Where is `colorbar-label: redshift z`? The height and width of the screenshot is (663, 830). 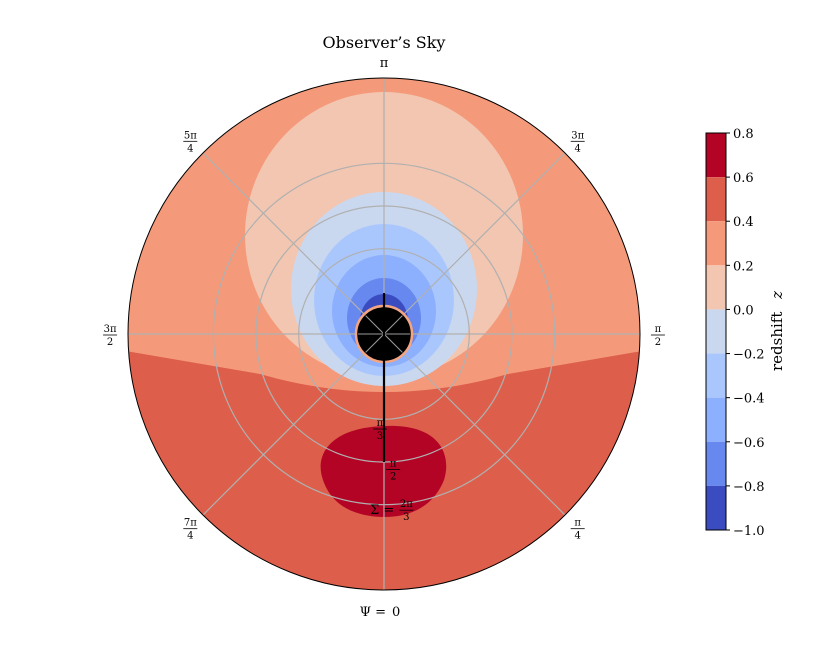 colorbar-label: redshift z is located at coordinates (777, 331).